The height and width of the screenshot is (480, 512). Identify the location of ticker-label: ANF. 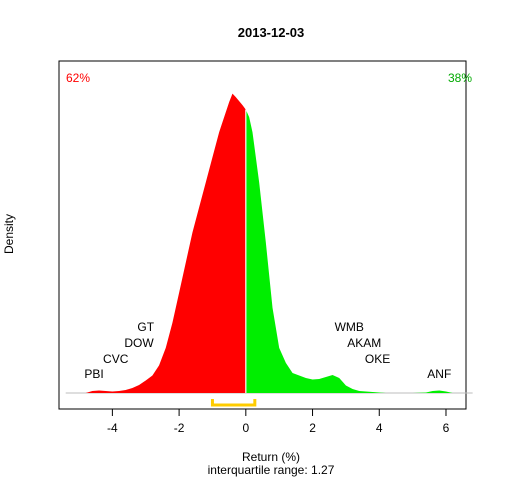
(439, 374).